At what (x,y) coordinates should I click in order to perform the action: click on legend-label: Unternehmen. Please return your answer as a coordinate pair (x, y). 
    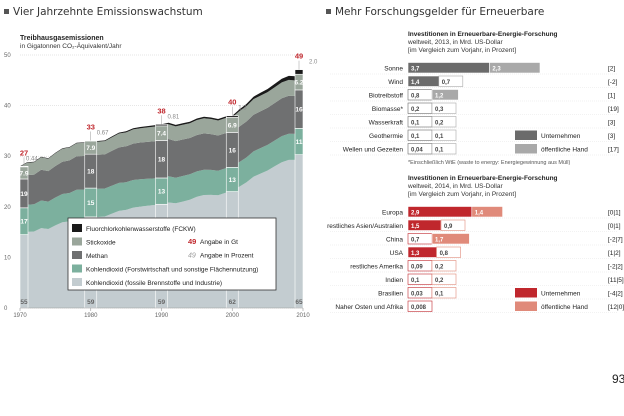
    Looking at the image, I should click on (561, 293).